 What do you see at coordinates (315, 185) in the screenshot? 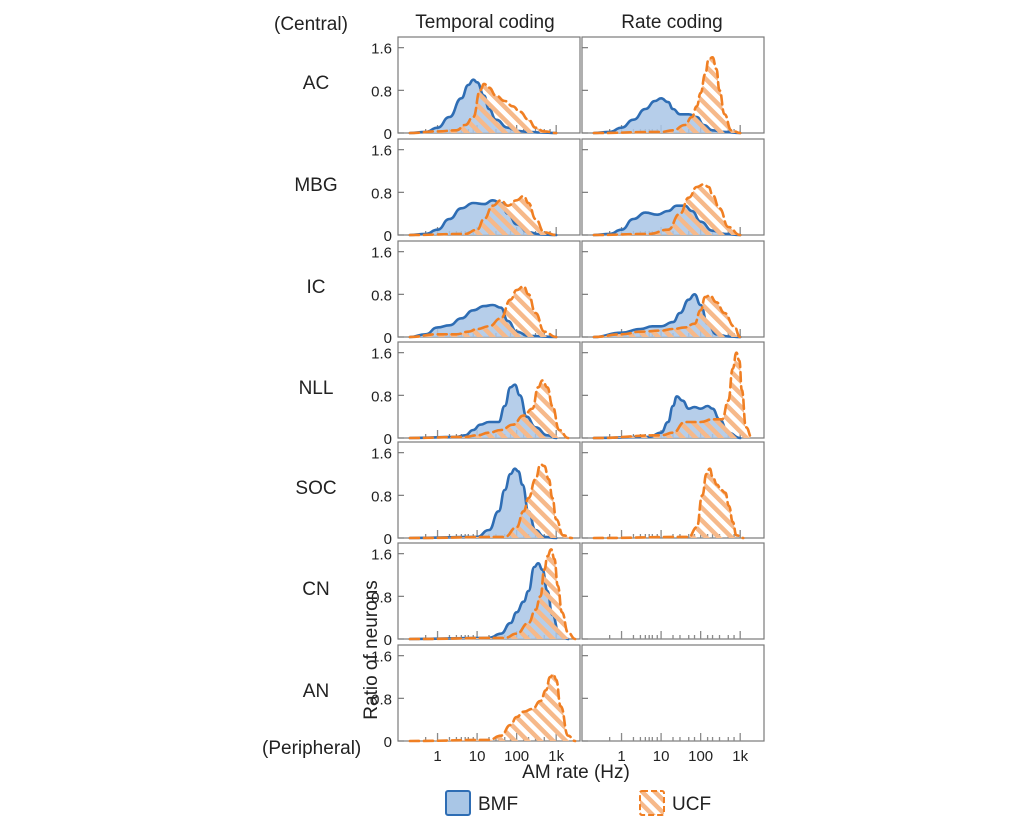
I see `row-label-mbg: MBG` at bounding box center [315, 185].